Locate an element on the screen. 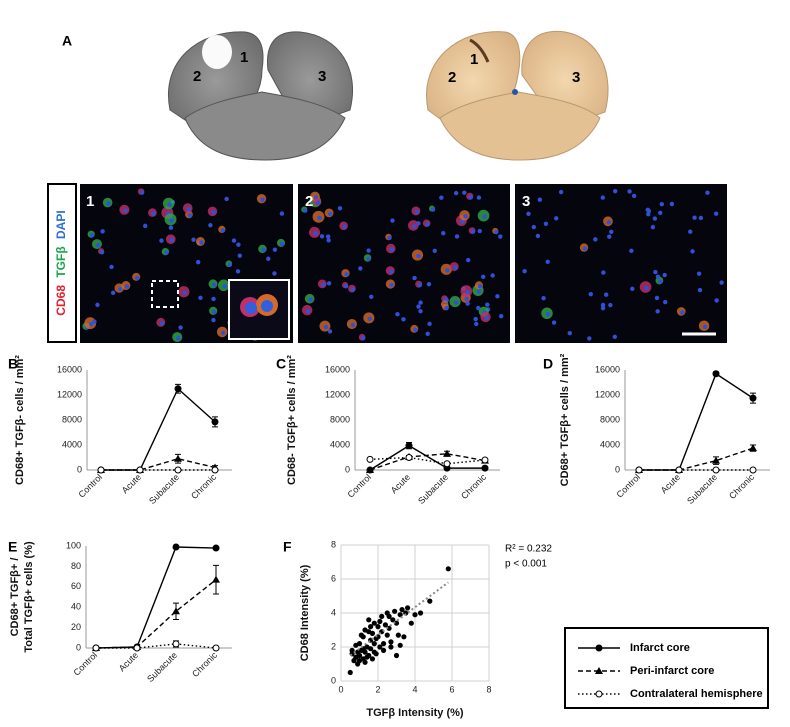  y-axis-label: CD68 Intensity (%) is located at coordinates (305, 612).